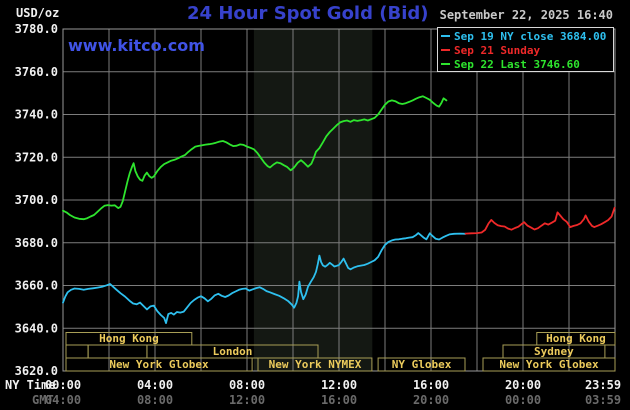 The image size is (630, 410). I want to click on legend-label: Sep 19 NY close 3684.00, so click(530, 36).